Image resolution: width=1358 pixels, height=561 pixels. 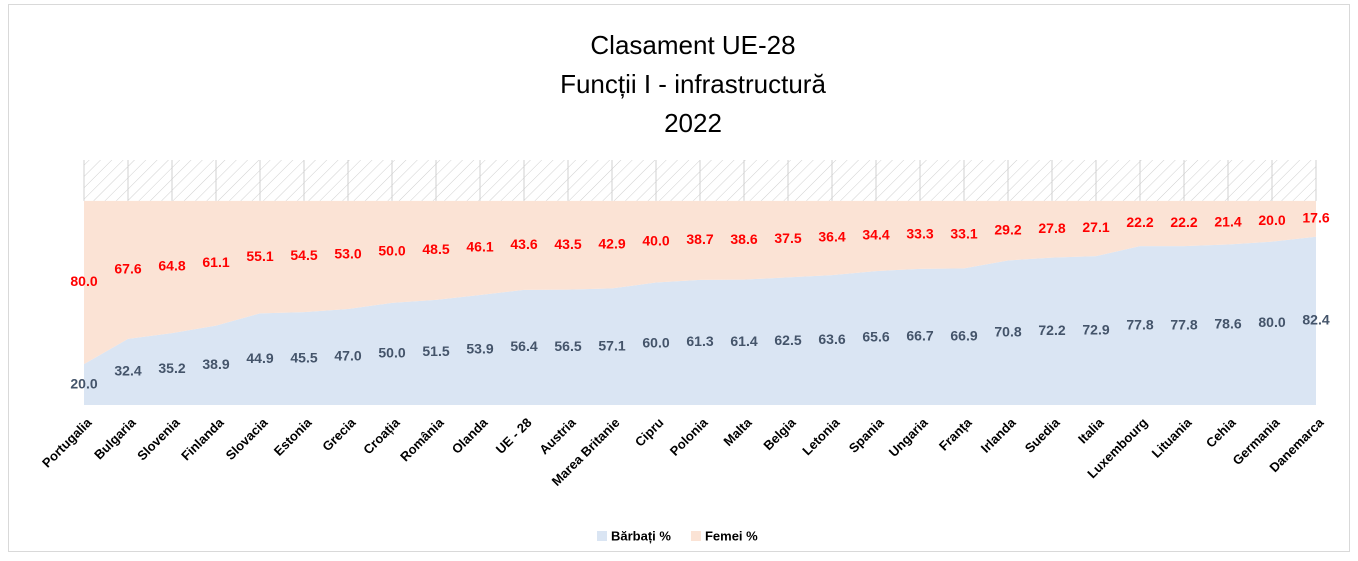 What do you see at coordinates (699, 239) in the screenshot?
I see `value-label: 38.7` at bounding box center [699, 239].